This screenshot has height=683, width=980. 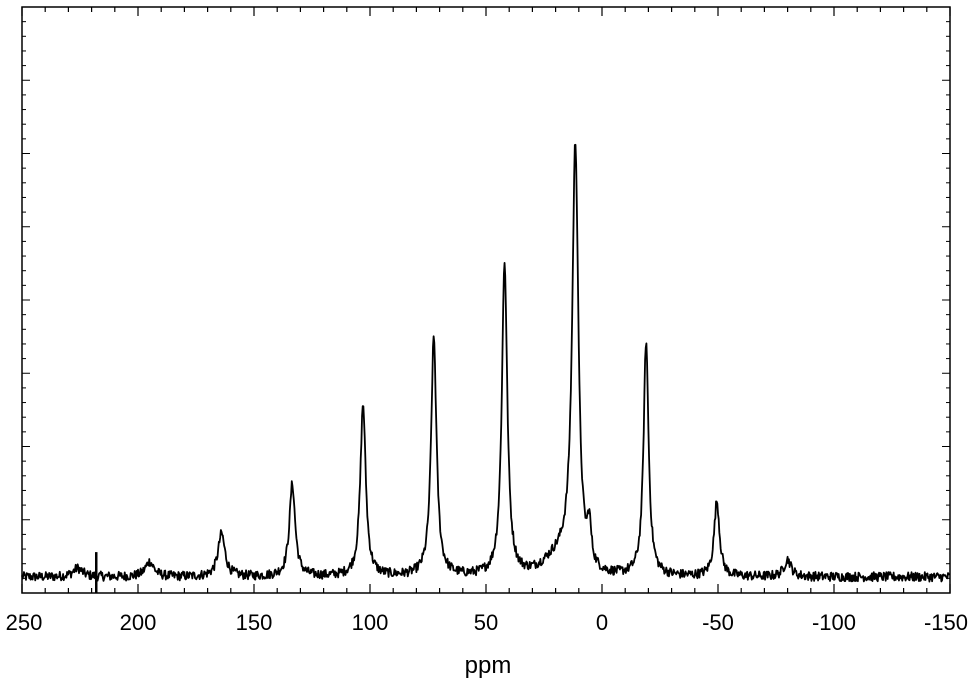 What do you see at coordinates (488, 665) in the screenshot?
I see `x-axis-label: ppm` at bounding box center [488, 665].